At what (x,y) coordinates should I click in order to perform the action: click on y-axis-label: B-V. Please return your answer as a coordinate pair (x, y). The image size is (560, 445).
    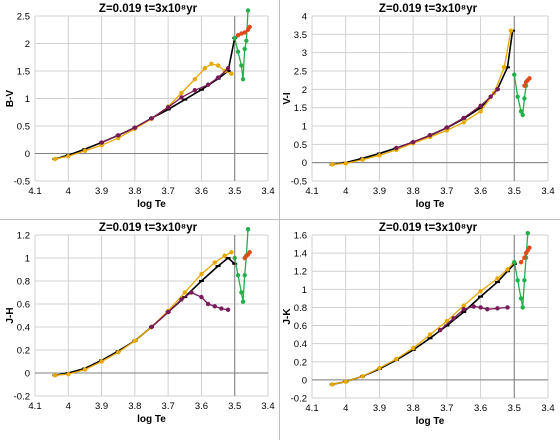
    Looking at the image, I should click on (10, 99).